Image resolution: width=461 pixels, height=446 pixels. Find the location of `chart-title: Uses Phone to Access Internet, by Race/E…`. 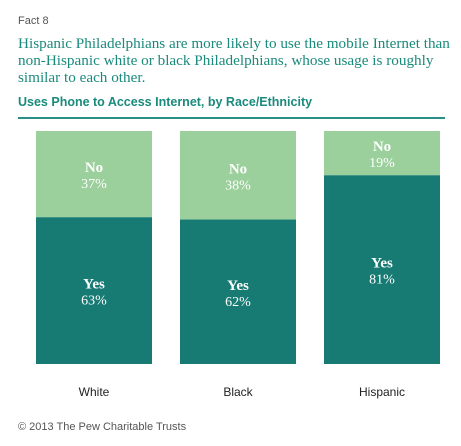

chart-title: Uses Phone to Access Internet, by Race/E… is located at coordinates (165, 102).